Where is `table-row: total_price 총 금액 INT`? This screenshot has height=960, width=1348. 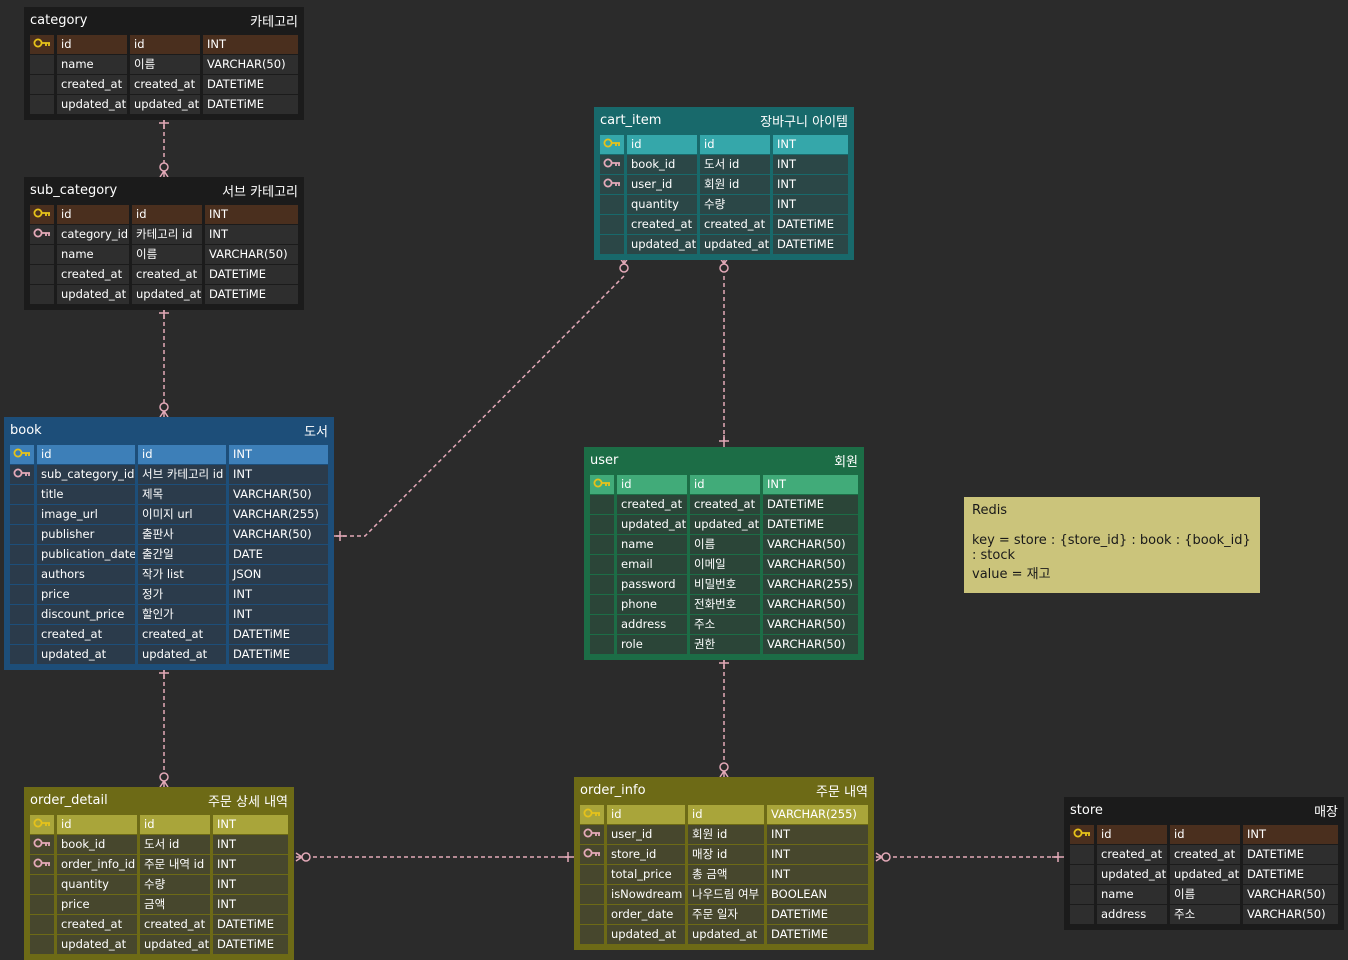 table-row: total_price 총 금액 INT is located at coordinates (724, 874).